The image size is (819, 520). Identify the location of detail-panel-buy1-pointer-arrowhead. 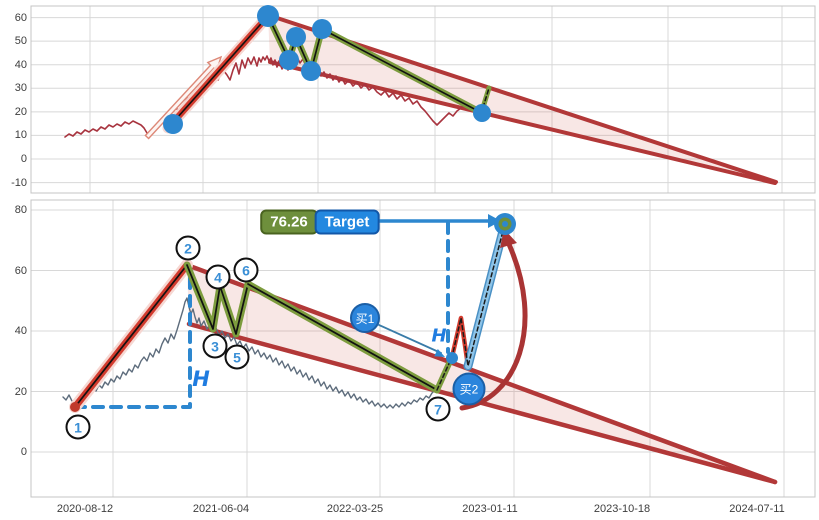
(439, 353).